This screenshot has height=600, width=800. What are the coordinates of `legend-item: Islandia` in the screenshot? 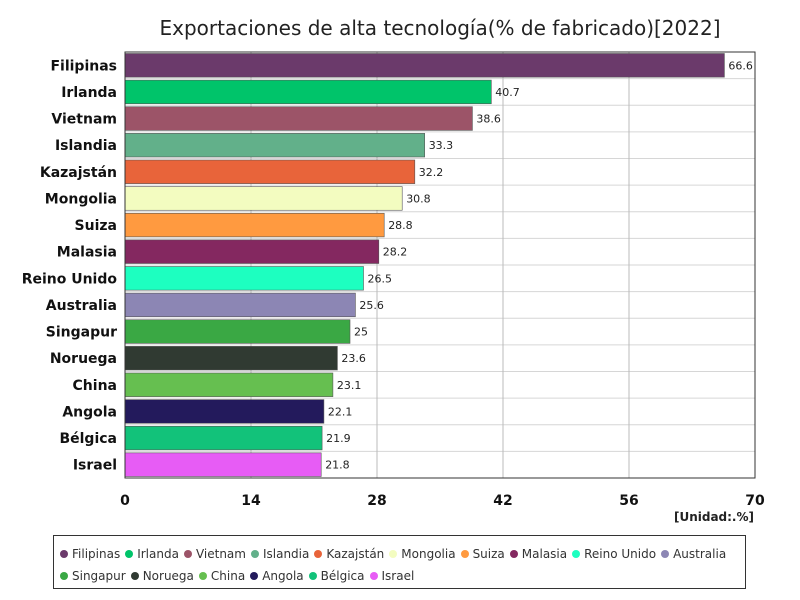 It's located at (280, 554).